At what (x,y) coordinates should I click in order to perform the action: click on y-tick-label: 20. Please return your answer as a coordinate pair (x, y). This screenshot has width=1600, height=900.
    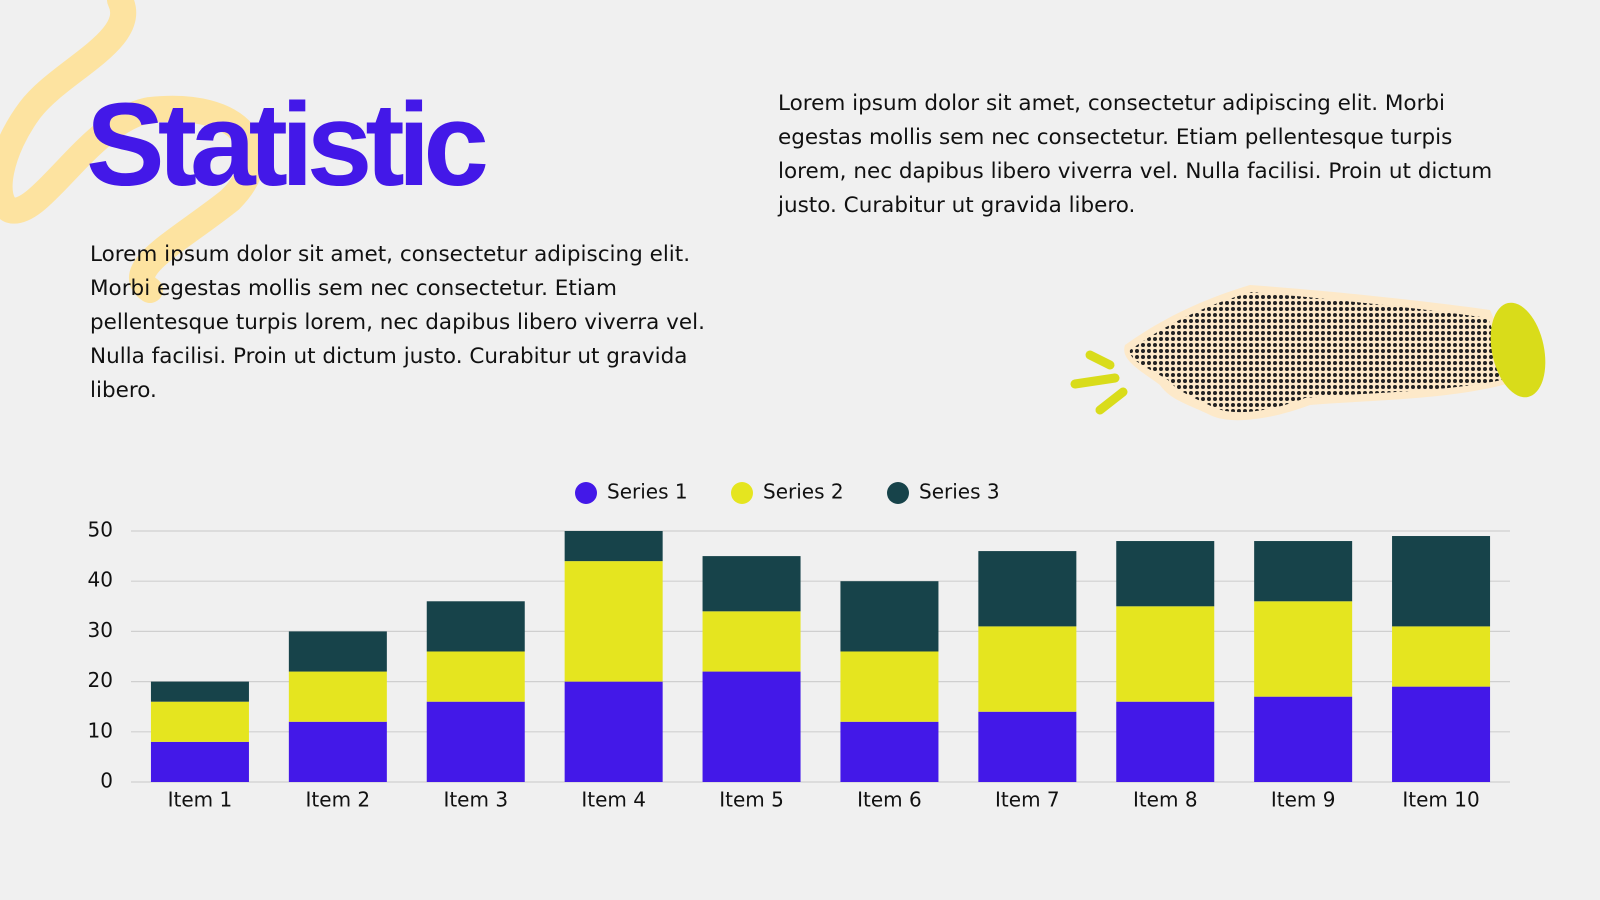
    Looking at the image, I should click on (100, 680).